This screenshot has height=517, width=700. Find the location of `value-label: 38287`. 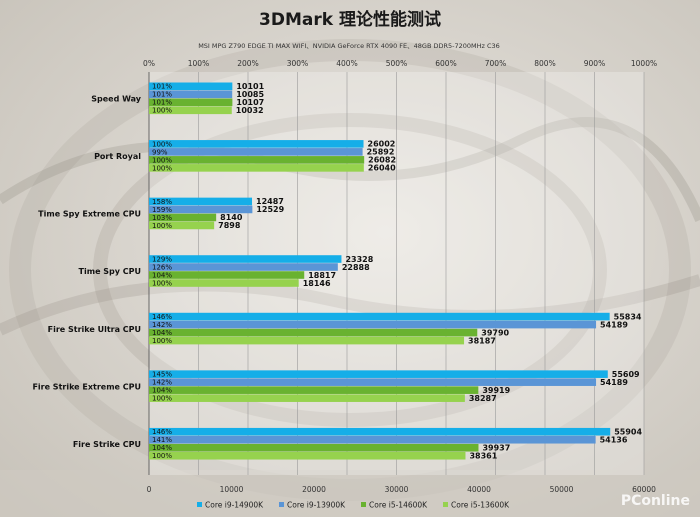

value-label: 38287 is located at coordinates (483, 398).